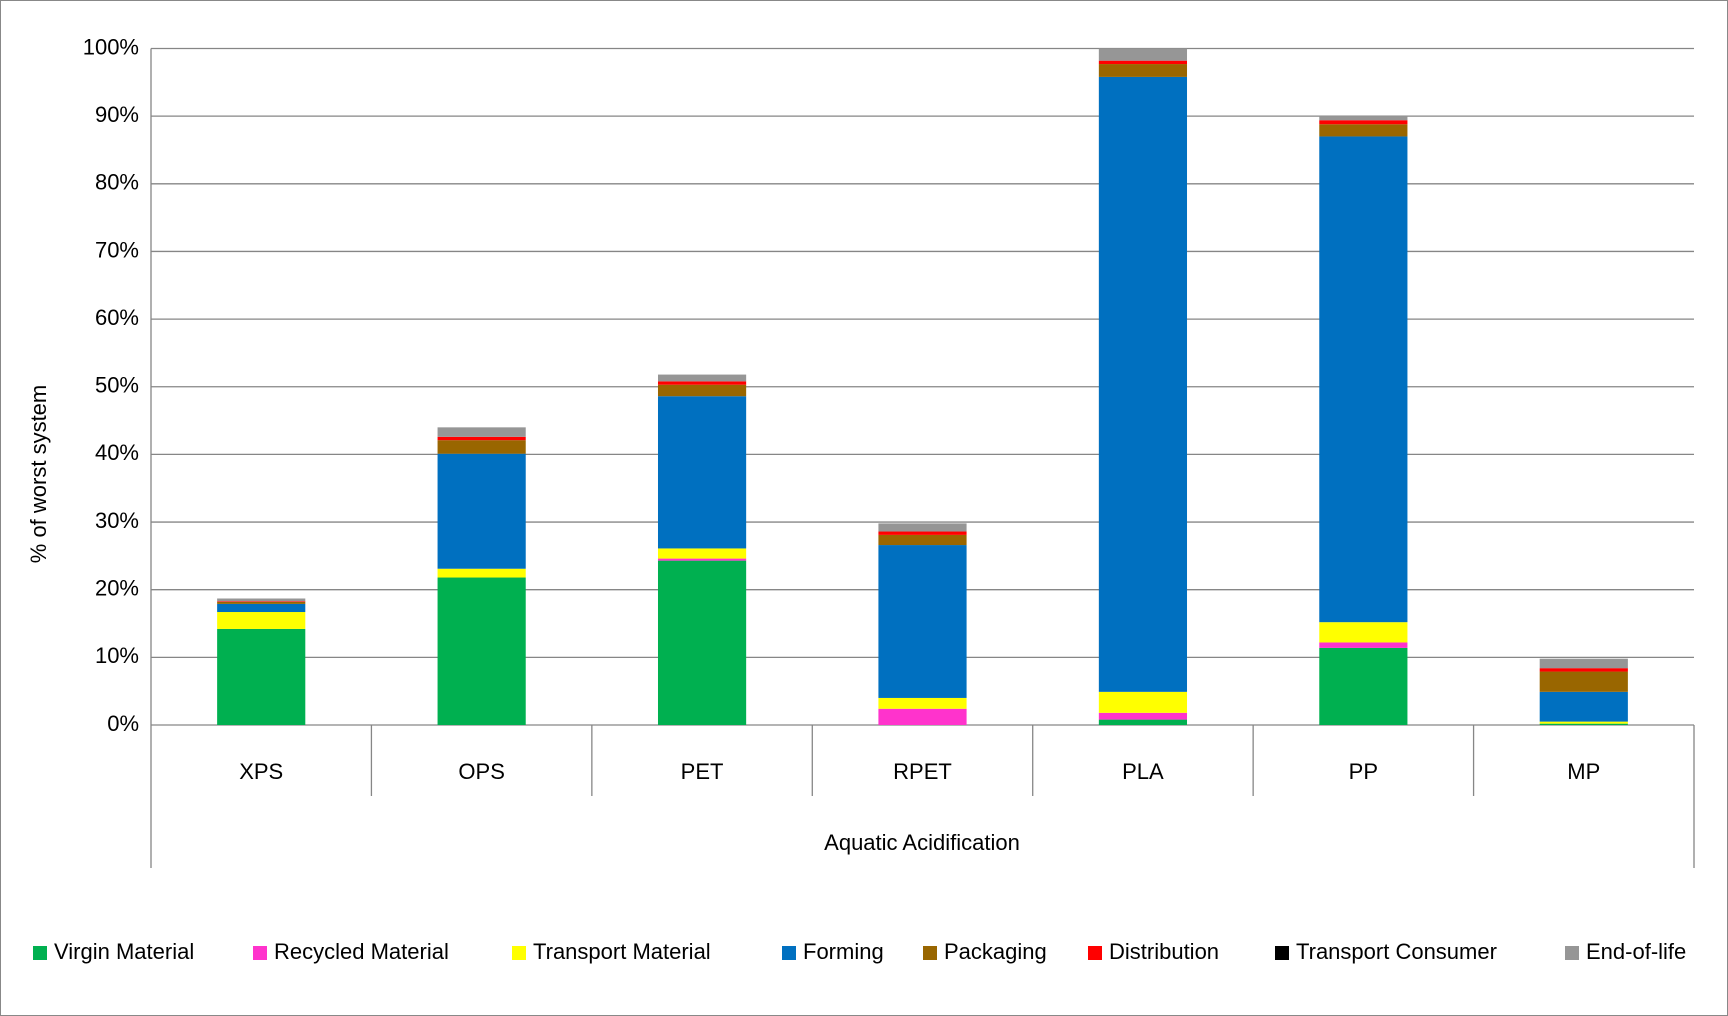  What do you see at coordinates (922, 842) in the screenshot?
I see `x-axis-title: Aquatic Acidification` at bounding box center [922, 842].